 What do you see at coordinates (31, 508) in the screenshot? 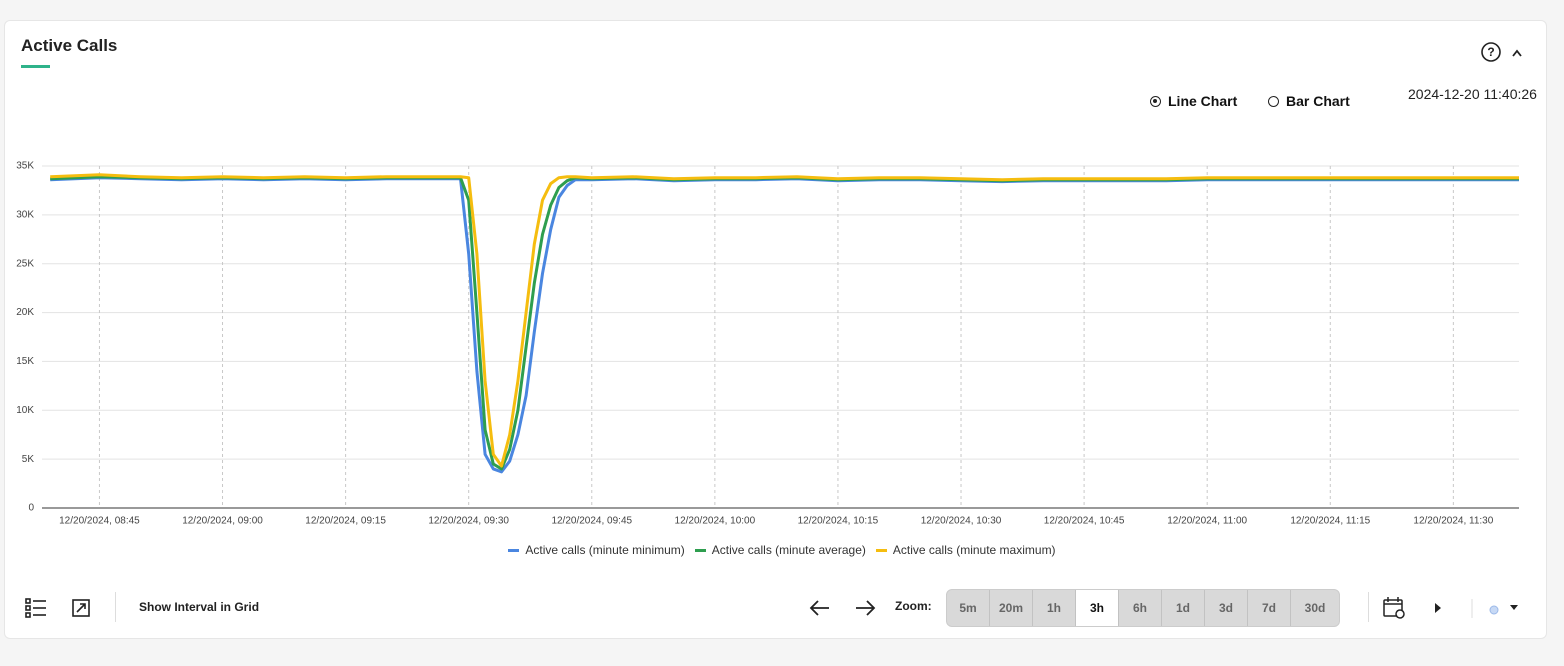
I see `y-tick-label: 0` at bounding box center [31, 508].